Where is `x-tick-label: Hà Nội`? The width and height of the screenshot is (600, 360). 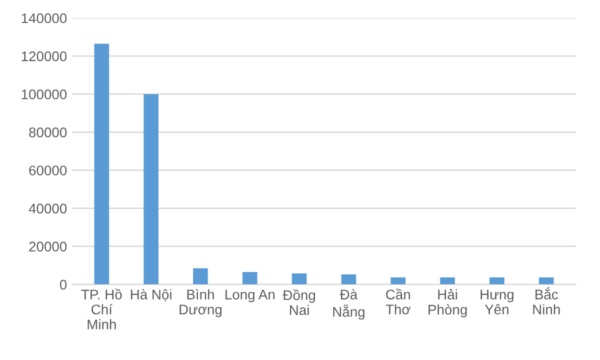
x-tick-label: Hà Nội is located at coordinates (151, 295).